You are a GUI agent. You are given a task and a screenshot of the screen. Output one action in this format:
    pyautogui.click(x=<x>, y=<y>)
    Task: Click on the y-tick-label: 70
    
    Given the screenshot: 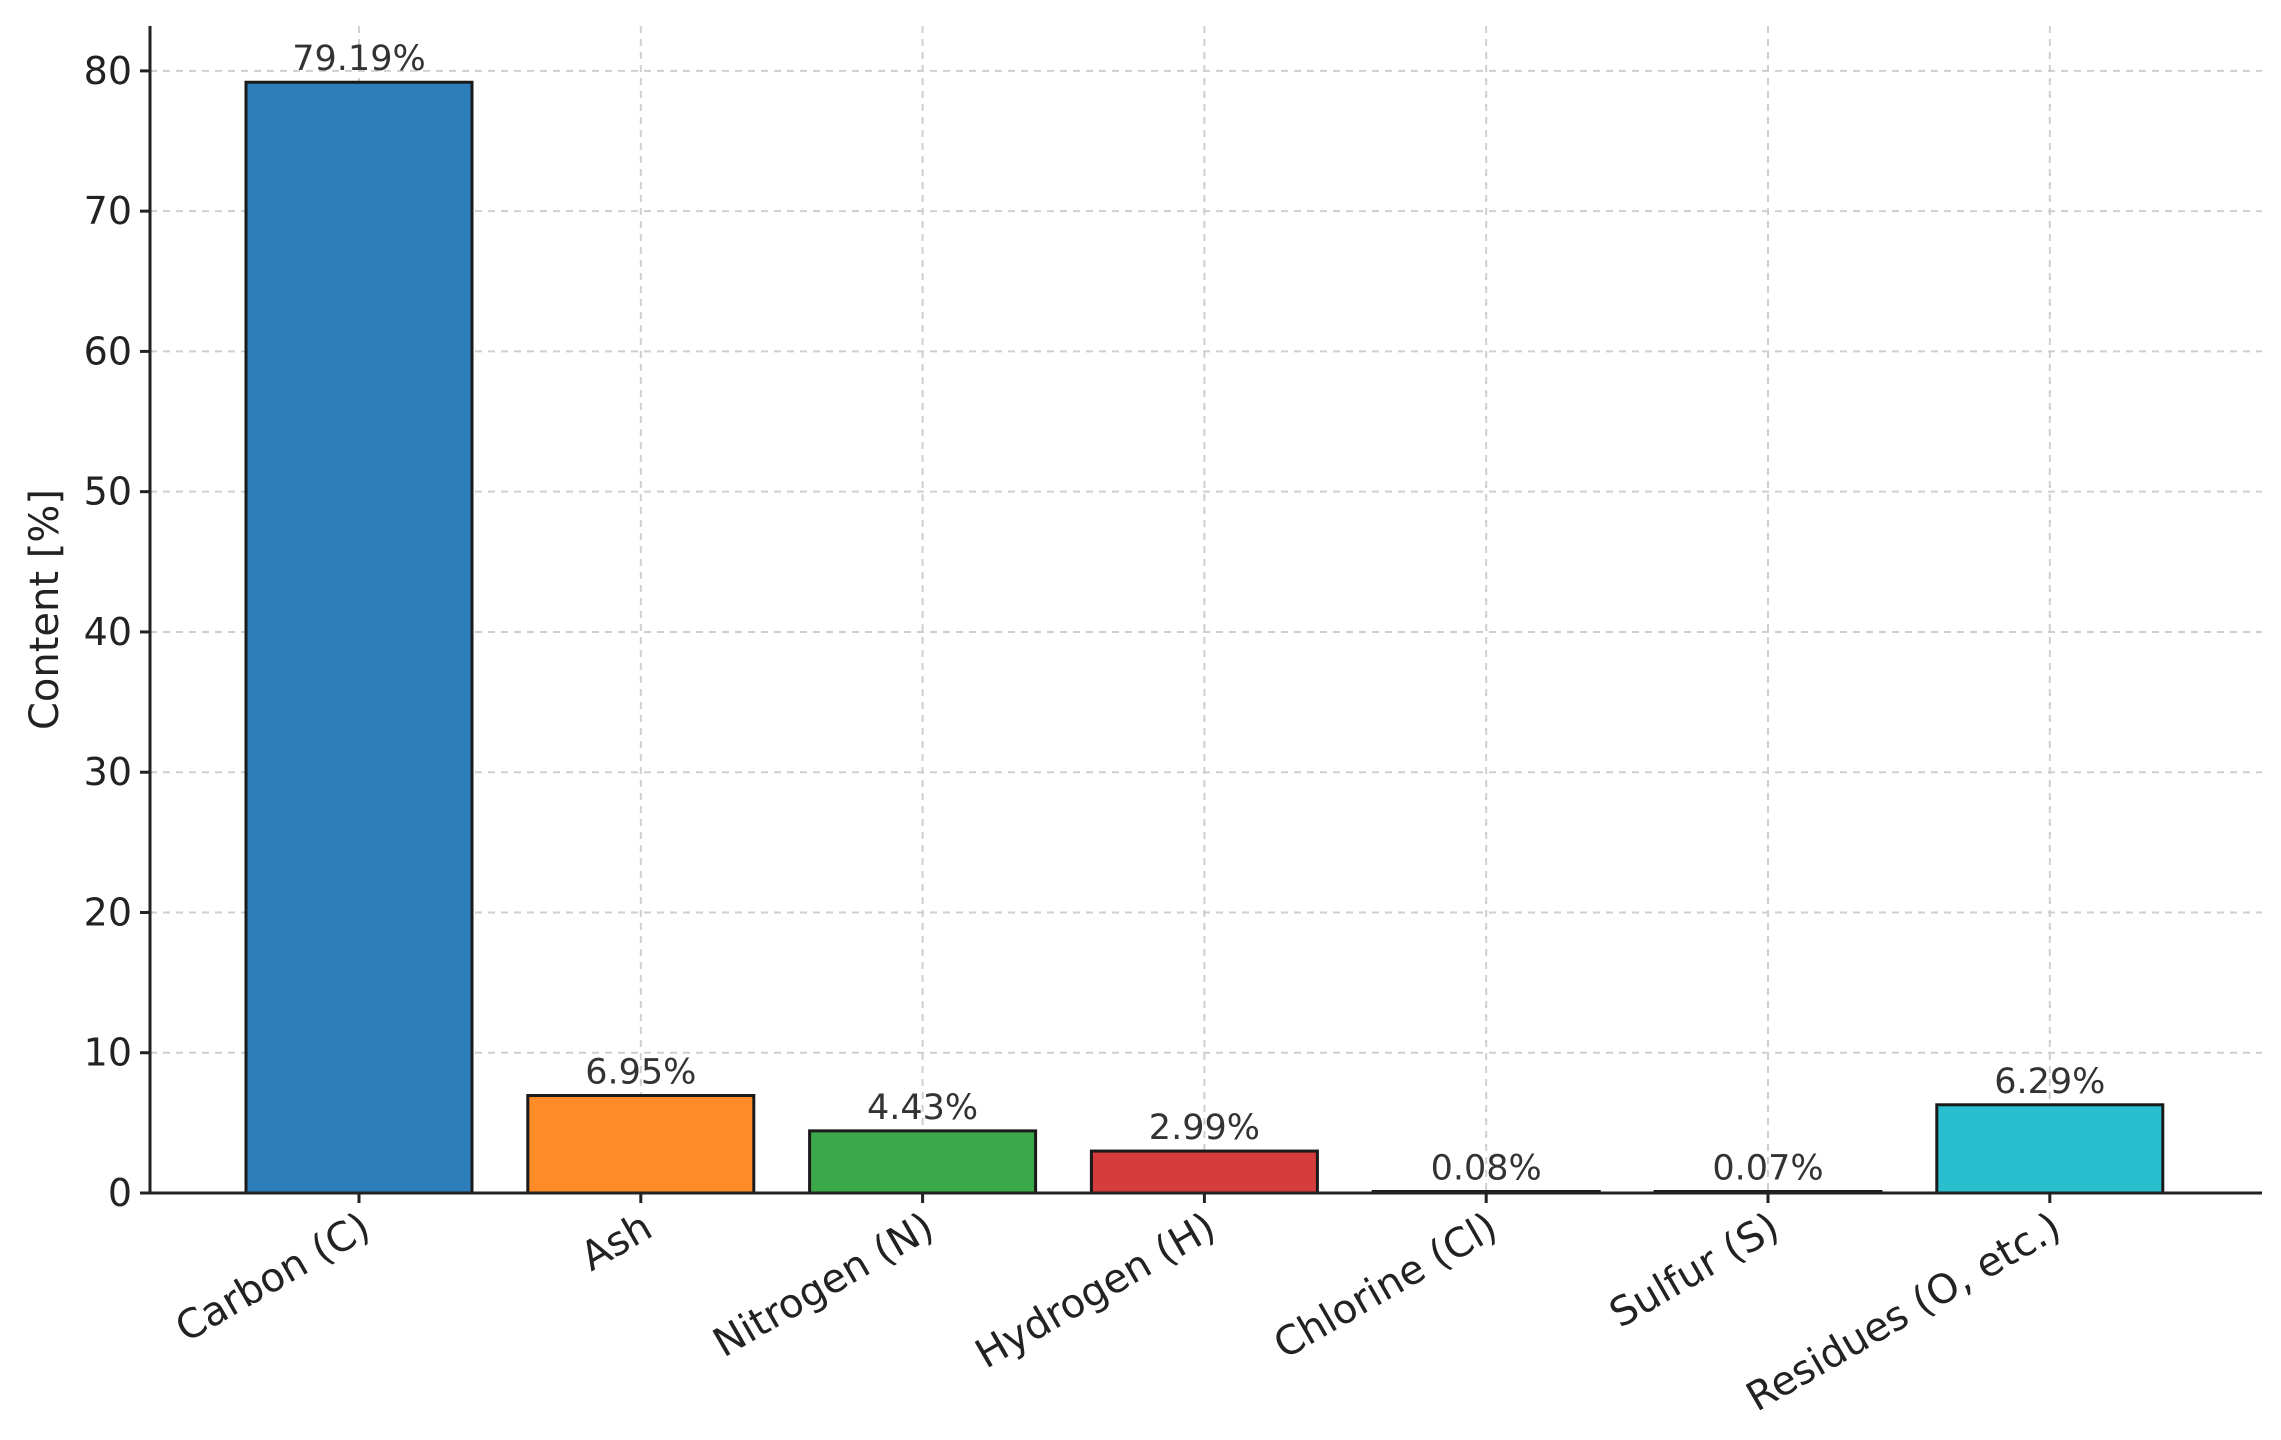 What is the action you would take?
    pyautogui.click(x=108, y=211)
    